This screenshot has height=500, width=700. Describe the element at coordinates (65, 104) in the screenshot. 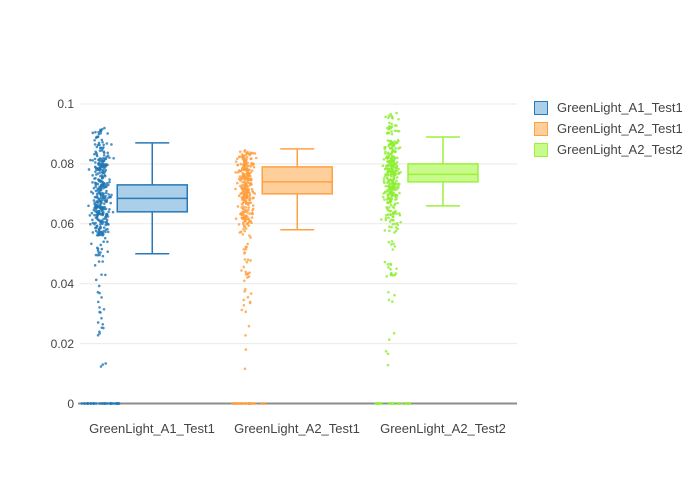

I see `y-tick-0.1: 0.1` at that location.